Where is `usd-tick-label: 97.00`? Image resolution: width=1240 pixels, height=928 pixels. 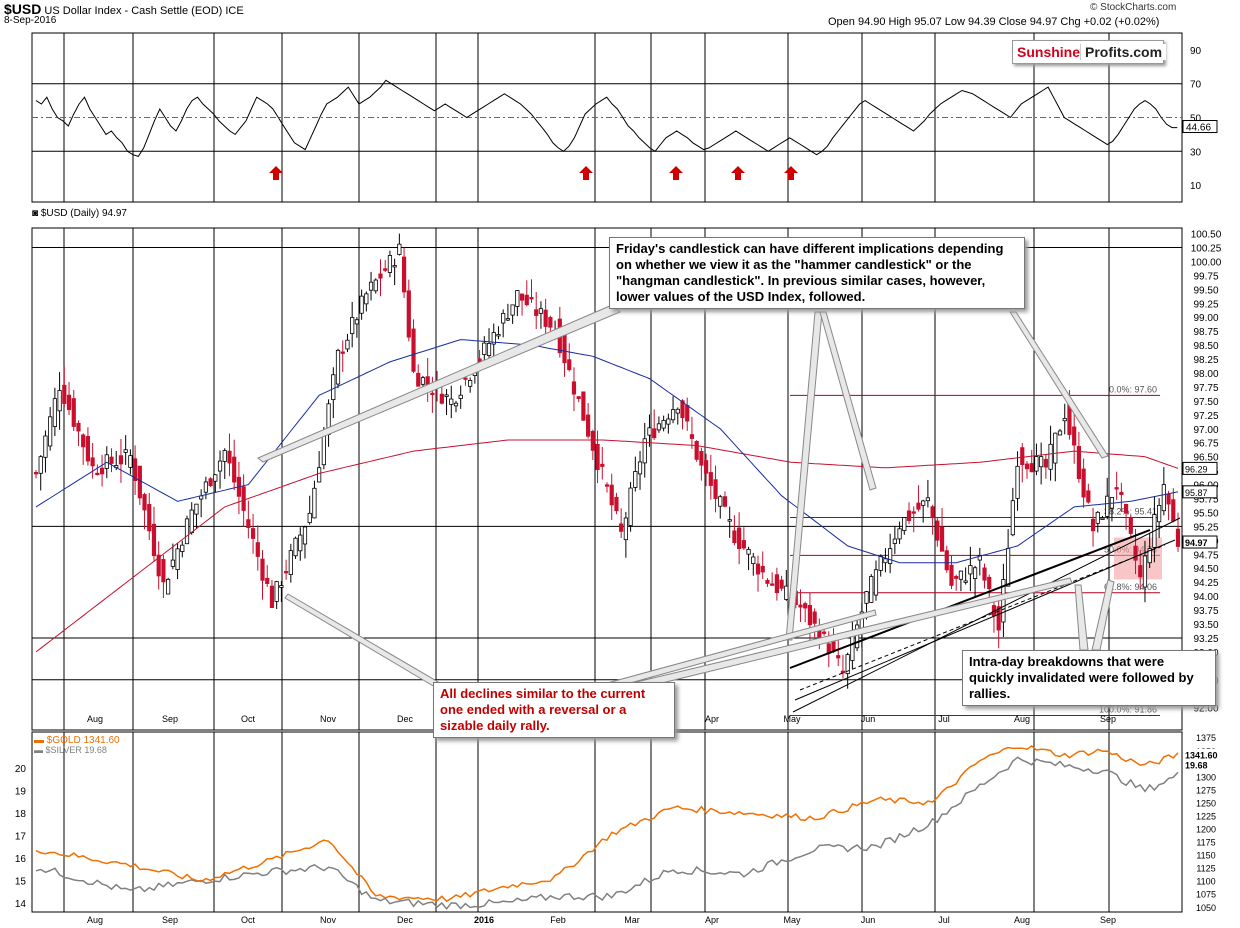 usd-tick-label: 97.00 is located at coordinates (1205, 430).